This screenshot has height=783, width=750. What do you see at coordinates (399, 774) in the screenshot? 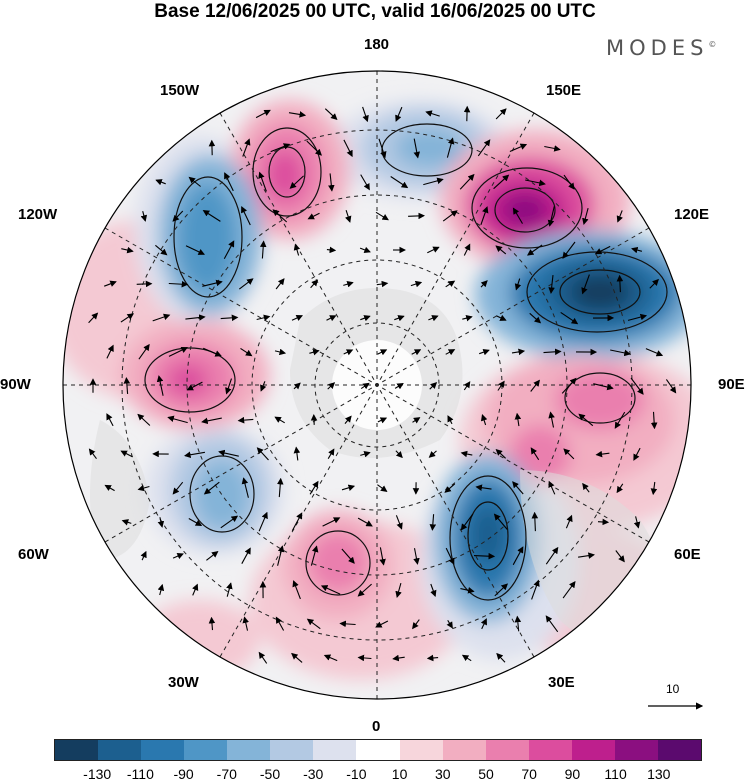
I see `colorbar-label: 10` at bounding box center [399, 774].